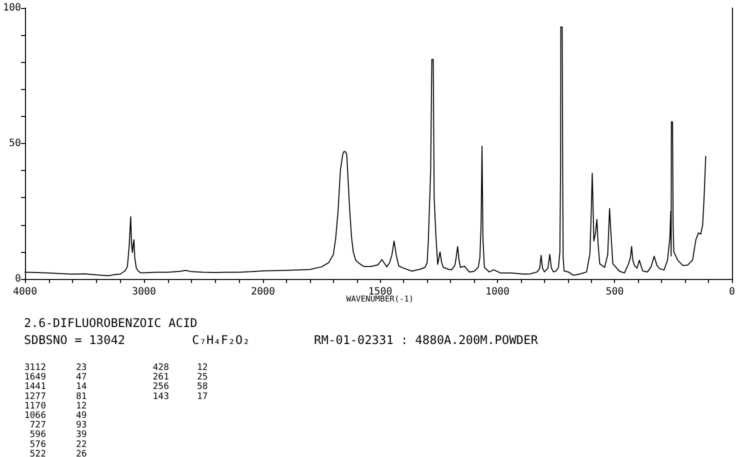 The width and height of the screenshot is (738, 457). I want to click on text: 22, so click(81, 445).